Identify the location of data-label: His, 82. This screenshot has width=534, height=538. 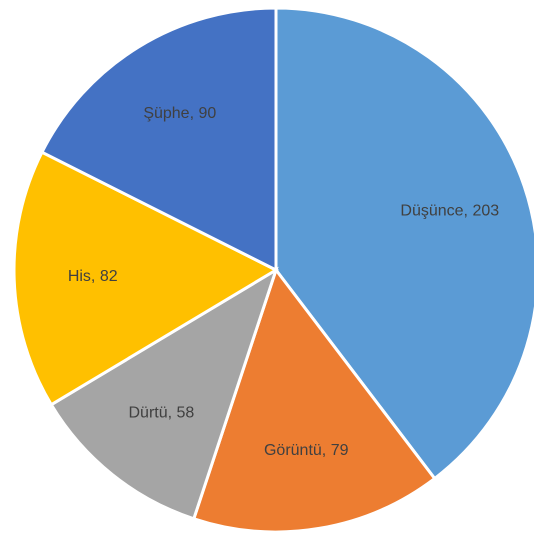
(93, 276).